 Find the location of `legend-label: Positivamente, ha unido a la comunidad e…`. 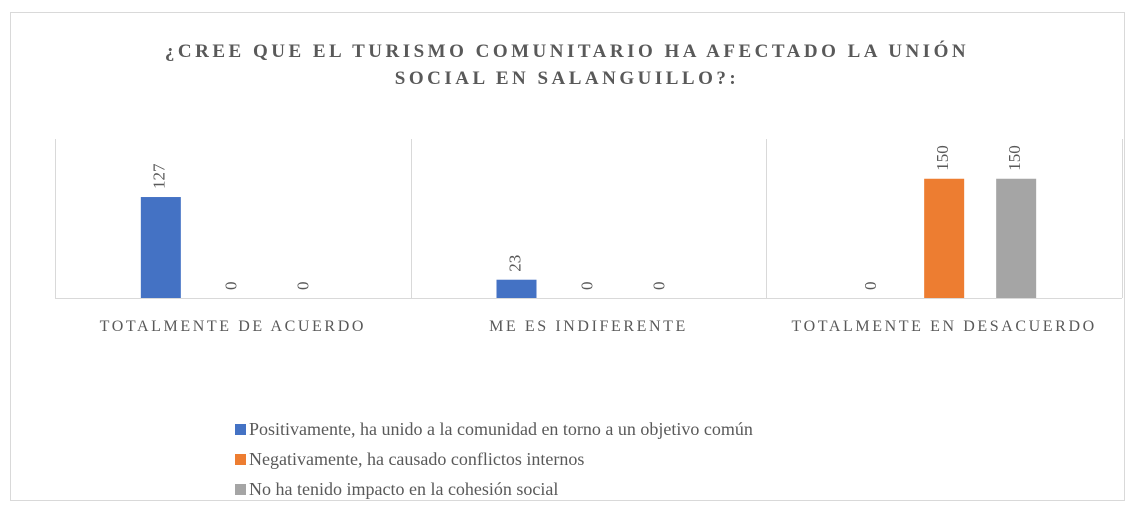

legend-label: Positivamente, ha unido a la comunidad e… is located at coordinates (501, 428).